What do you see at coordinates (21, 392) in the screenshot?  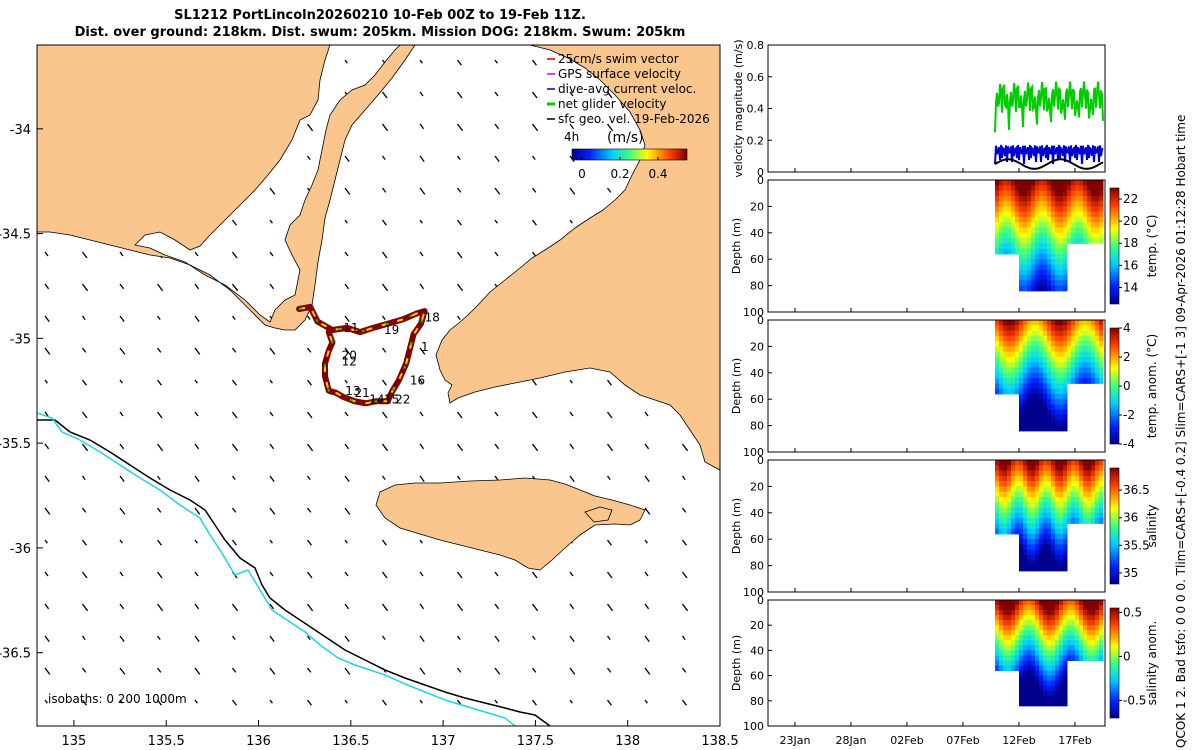 I see `map-y-axis: -34-34.5-35-35.5-36-36.5` at bounding box center [21, 392].